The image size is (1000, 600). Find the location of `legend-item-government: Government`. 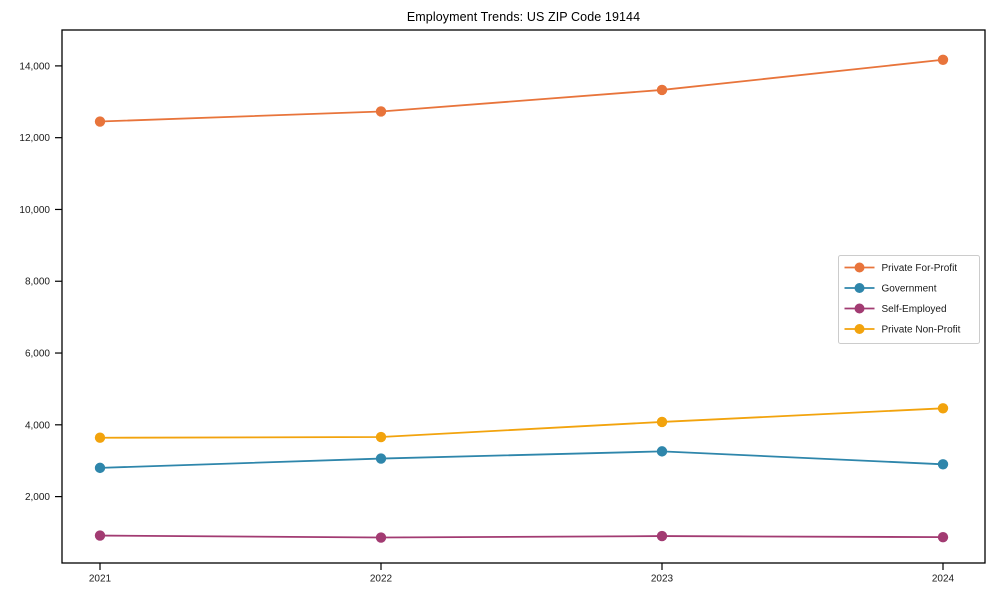

legend-item-government: Government is located at coordinates (890, 289).